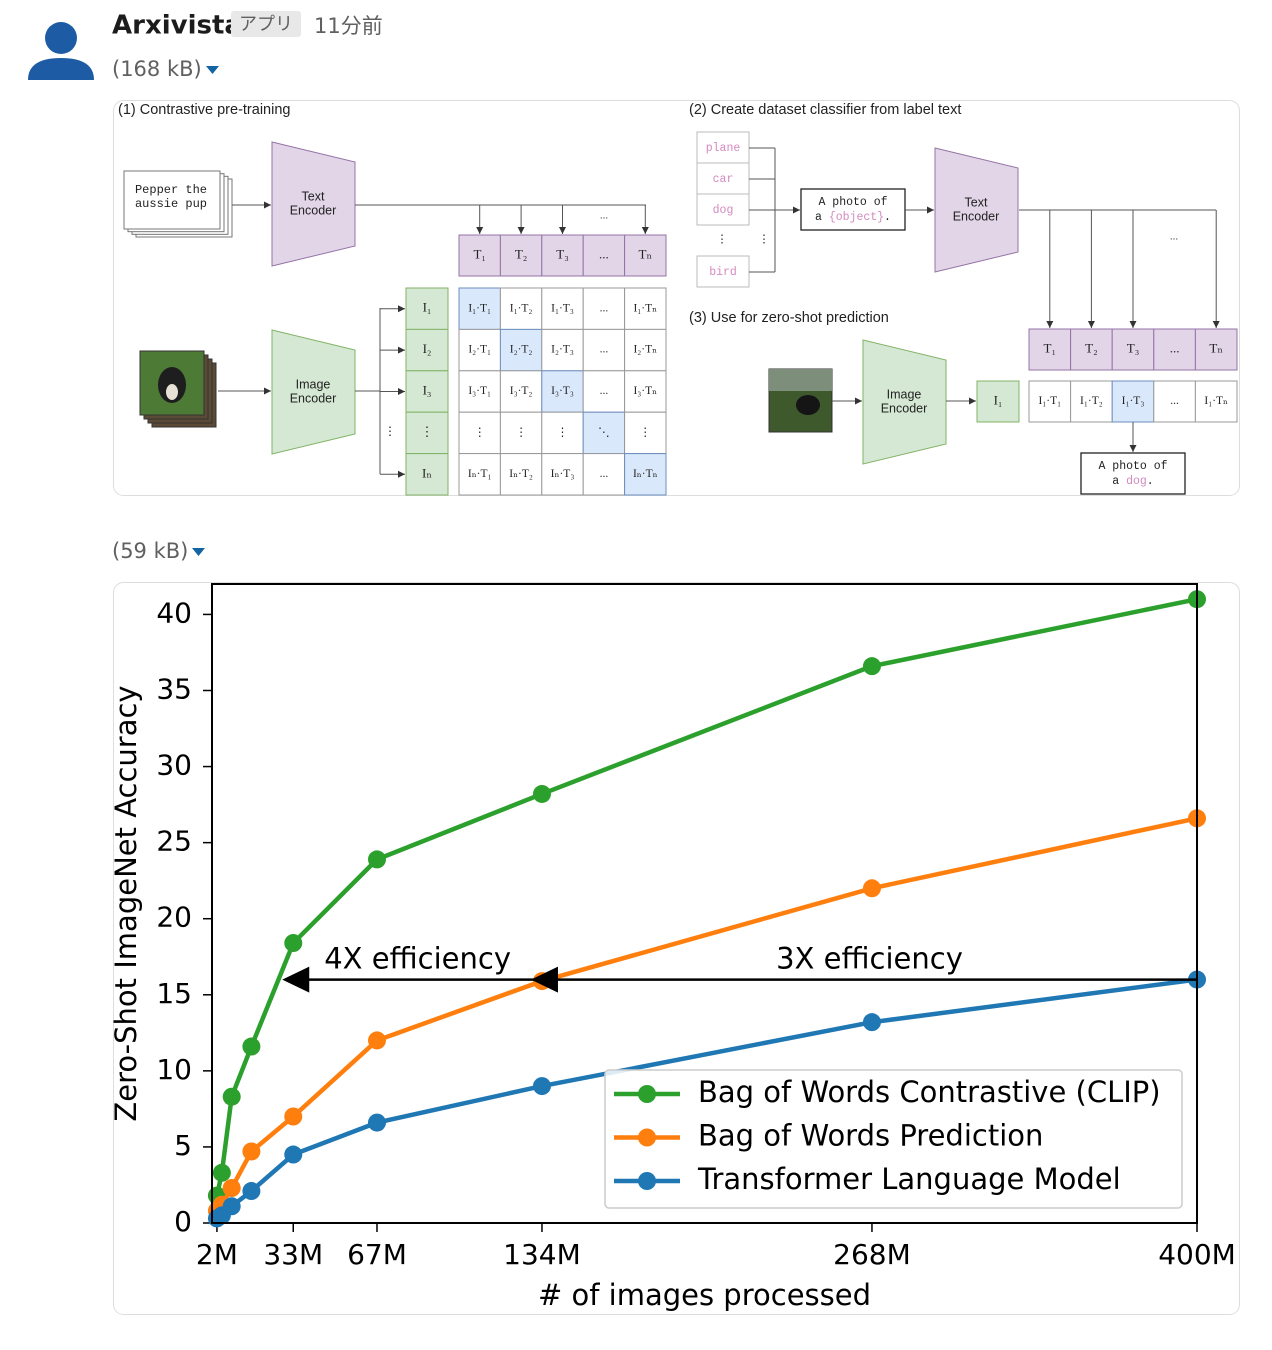  I want to click on similarity: I₃·T₃, so click(562, 391).